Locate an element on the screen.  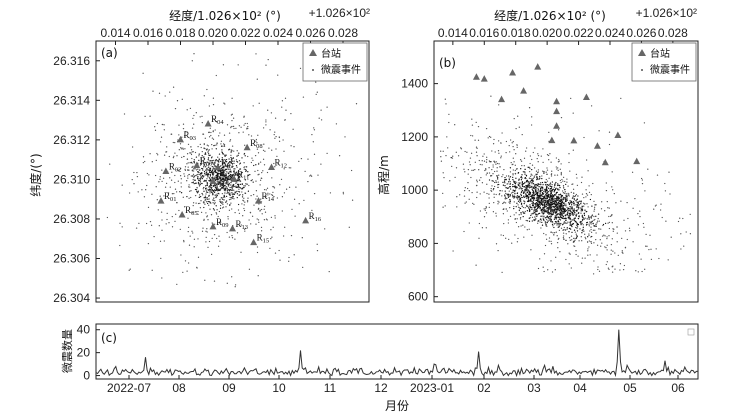
panel-b-top-axis-label: 经度/1.026×10² (°) is located at coordinates (550, 15).